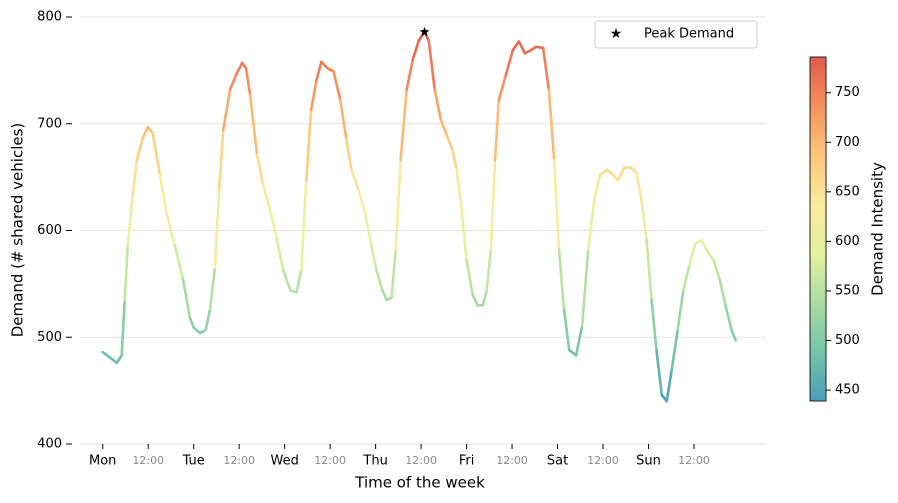 The height and width of the screenshot is (503, 898). I want to click on y-axis-label: Demand (# shared vehicles), so click(18, 230).